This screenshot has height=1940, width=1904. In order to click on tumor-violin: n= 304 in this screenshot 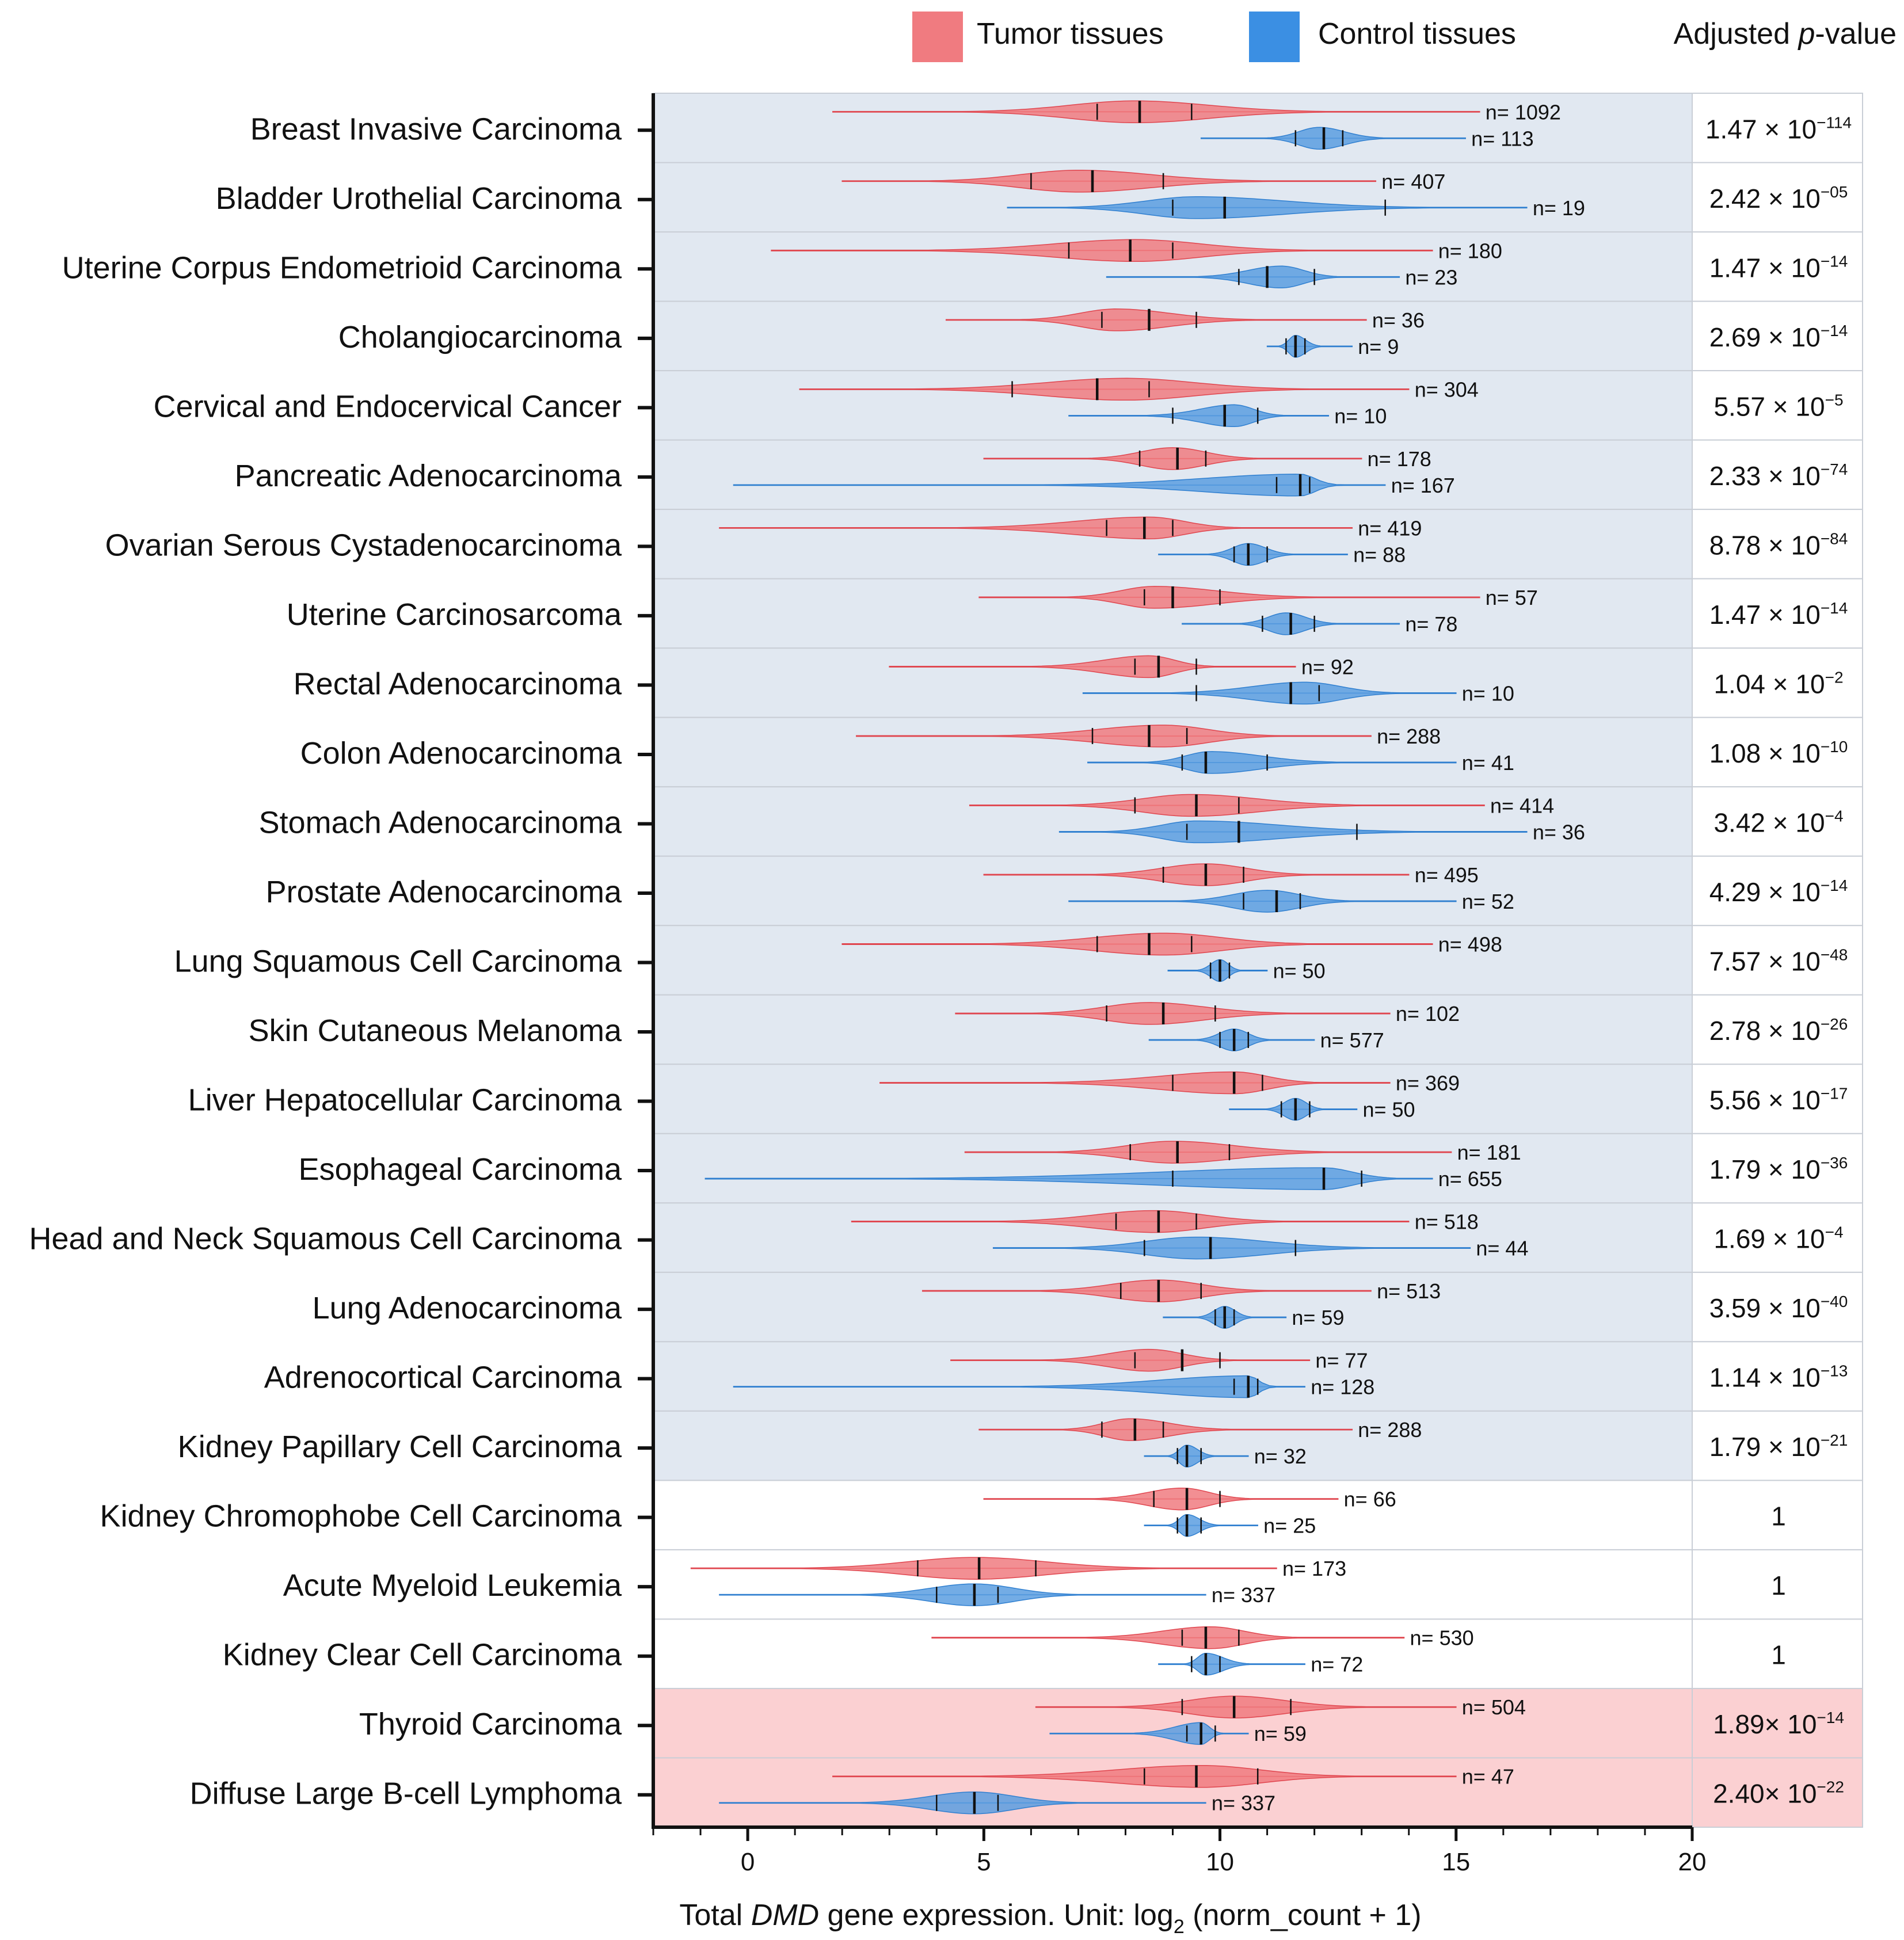, I will do `click(1139, 389)`.